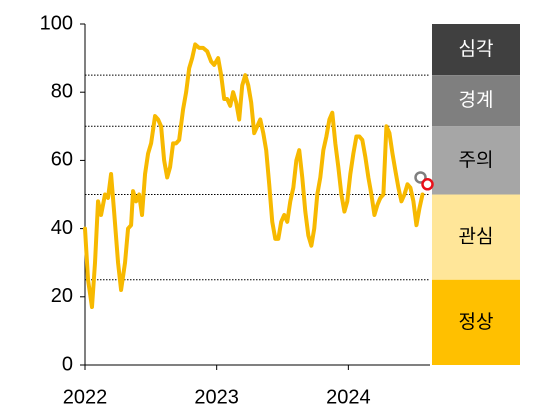 The image size is (543, 416). What do you see at coordinates (348, 397) in the screenshot?
I see `x-tick-label: 2024` at bounding box center [348, 397].